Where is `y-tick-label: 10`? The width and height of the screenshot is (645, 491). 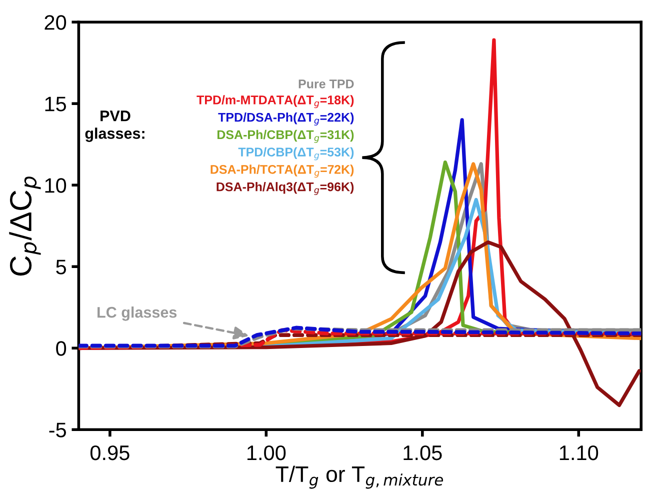 y-tick-label: 10 is located at coordinates (55, 185).